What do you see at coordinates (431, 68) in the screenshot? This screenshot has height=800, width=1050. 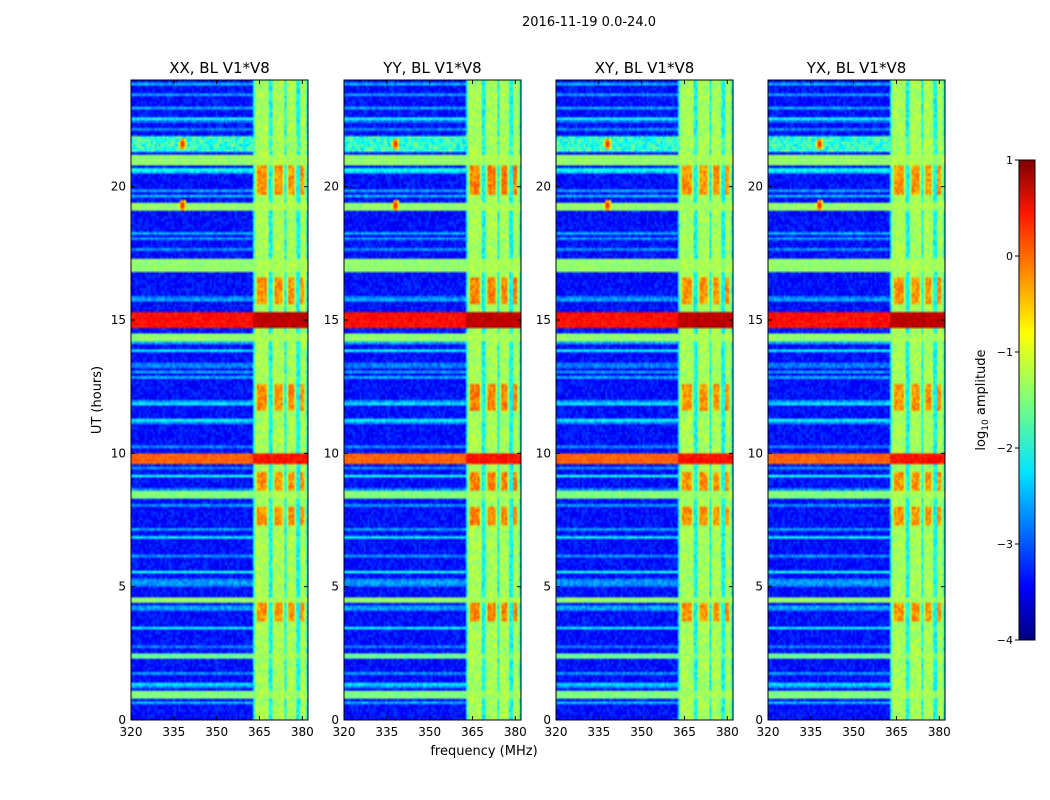 I see `panel-title: YY, BL V1*V8` at bounding box center [431, 68].